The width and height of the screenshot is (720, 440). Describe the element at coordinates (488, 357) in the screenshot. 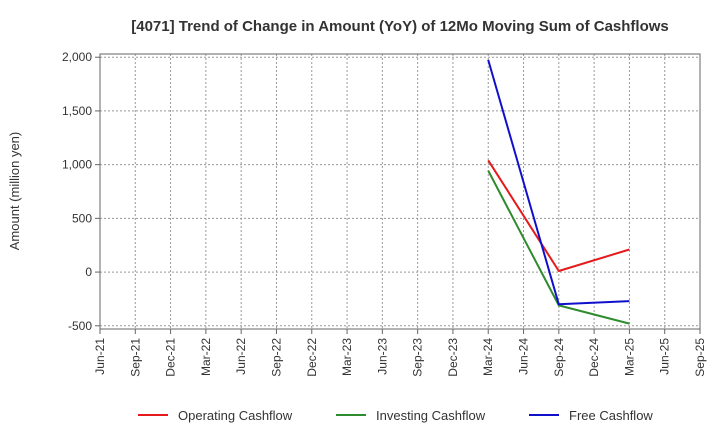

I see `x-tick-label: Mar-24` at that location.